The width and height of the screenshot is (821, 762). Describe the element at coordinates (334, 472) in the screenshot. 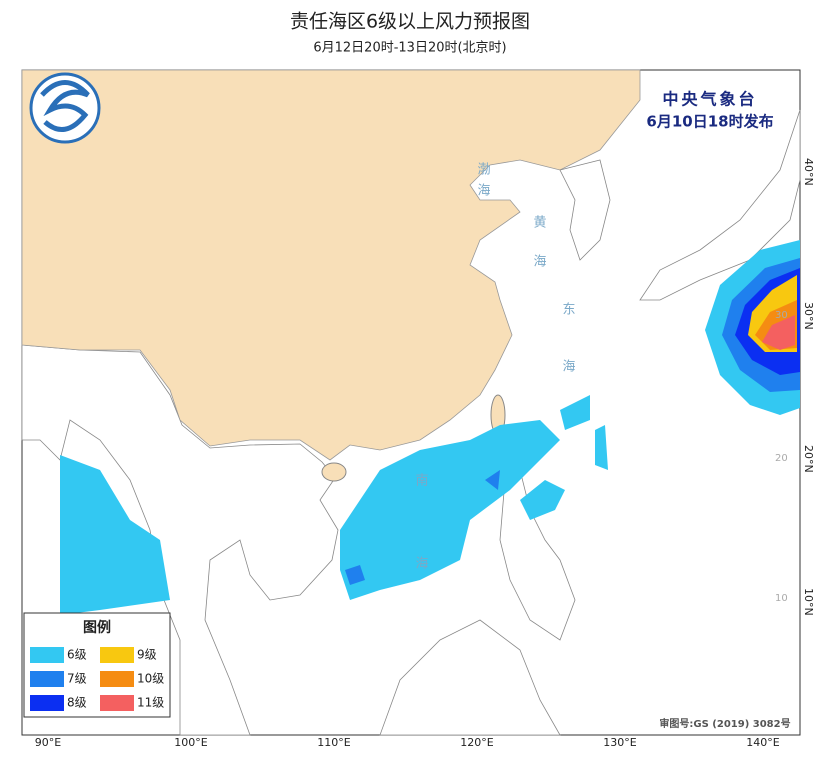

I see `hainan` at that location.